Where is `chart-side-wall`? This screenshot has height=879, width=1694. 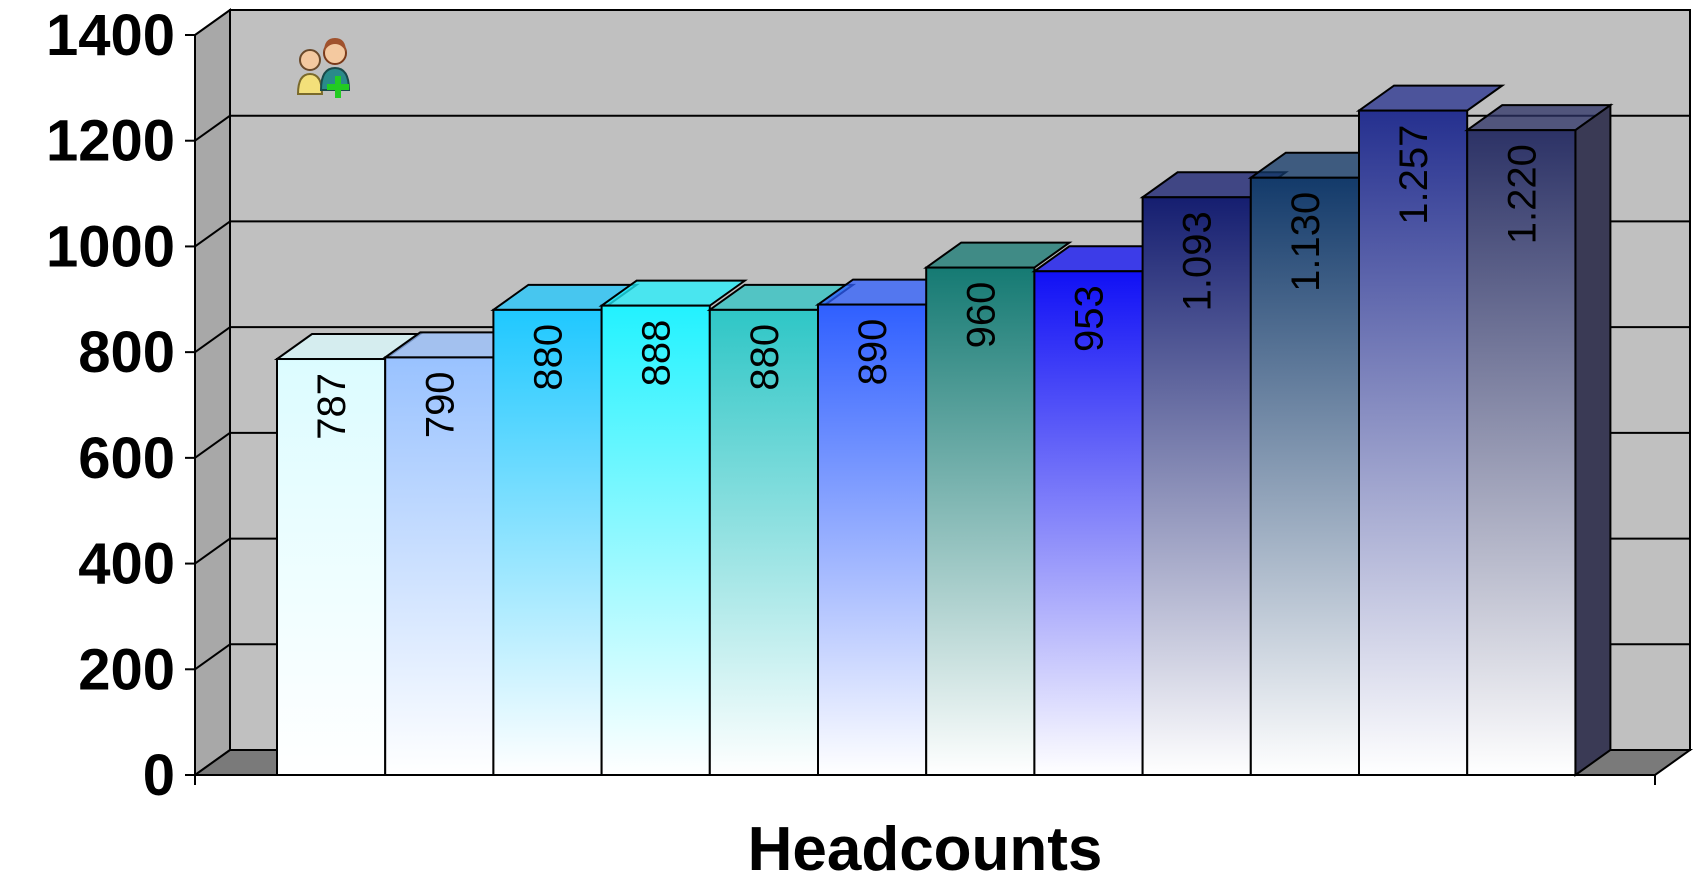 chart-side-wall is located at coordinates (212, 392).